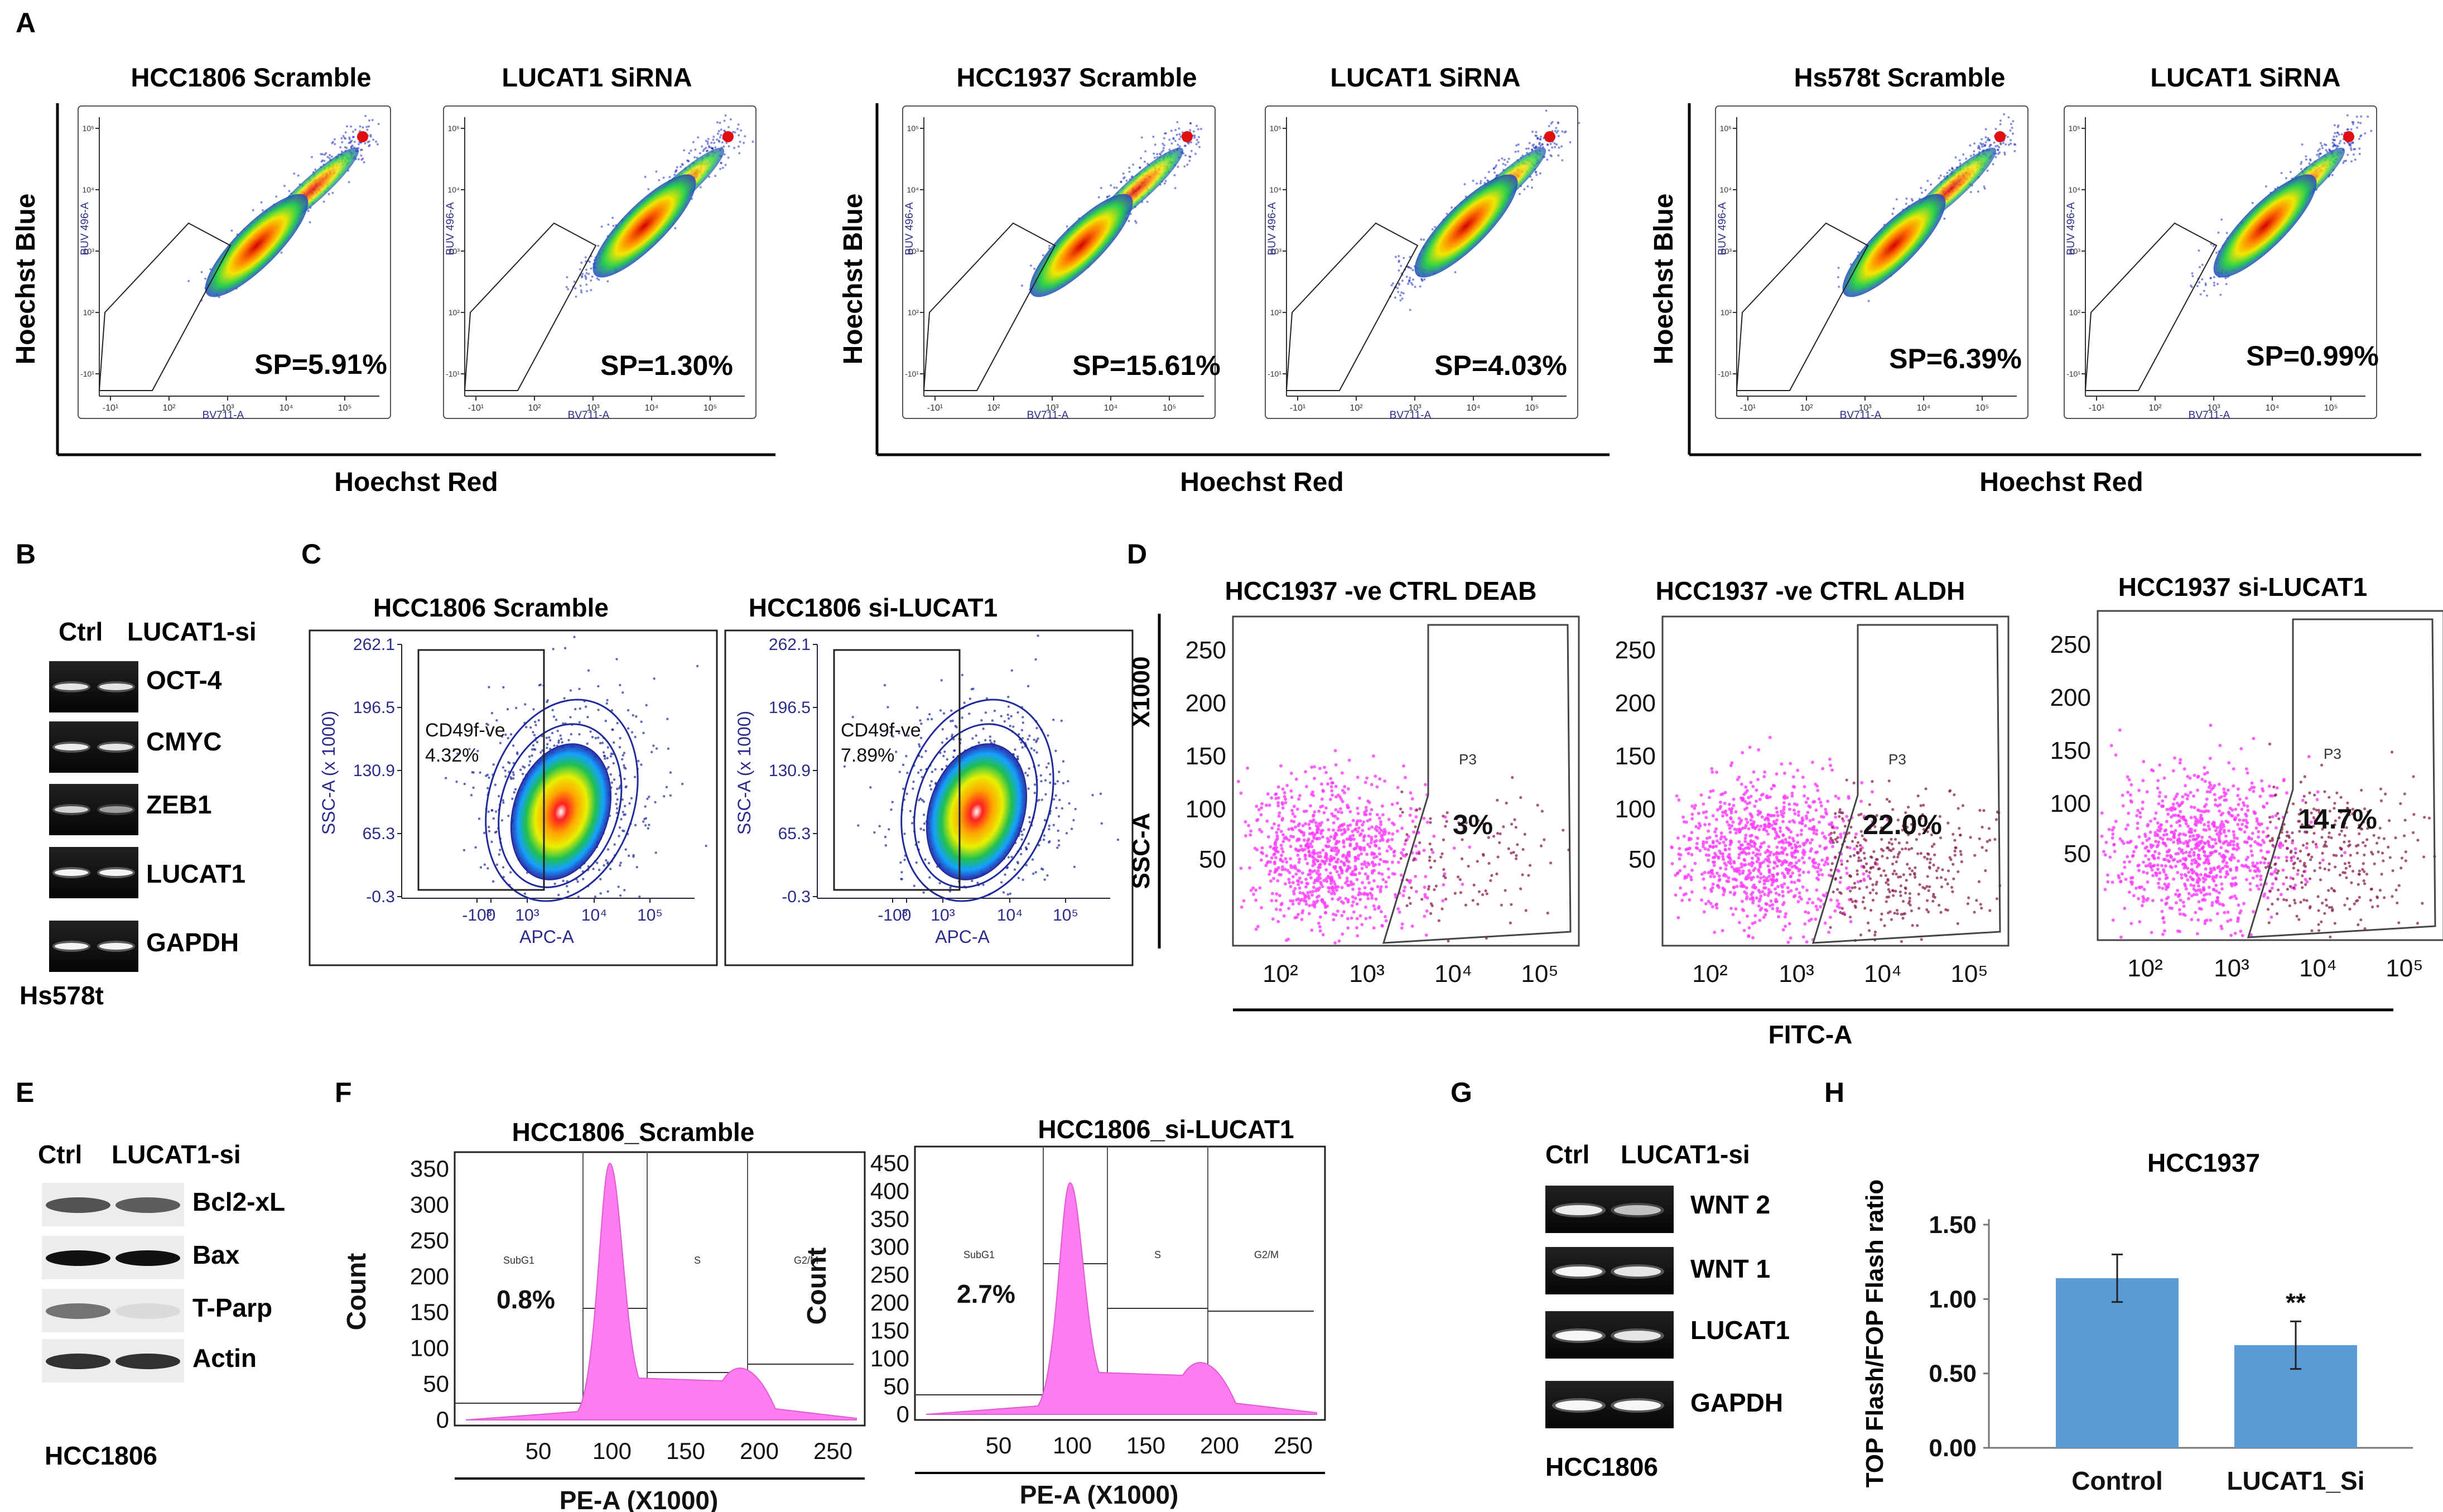  Describe the element at coordinates (2096, 408) in the screenshot. I see `x-tick-label: -10¹` at that location.